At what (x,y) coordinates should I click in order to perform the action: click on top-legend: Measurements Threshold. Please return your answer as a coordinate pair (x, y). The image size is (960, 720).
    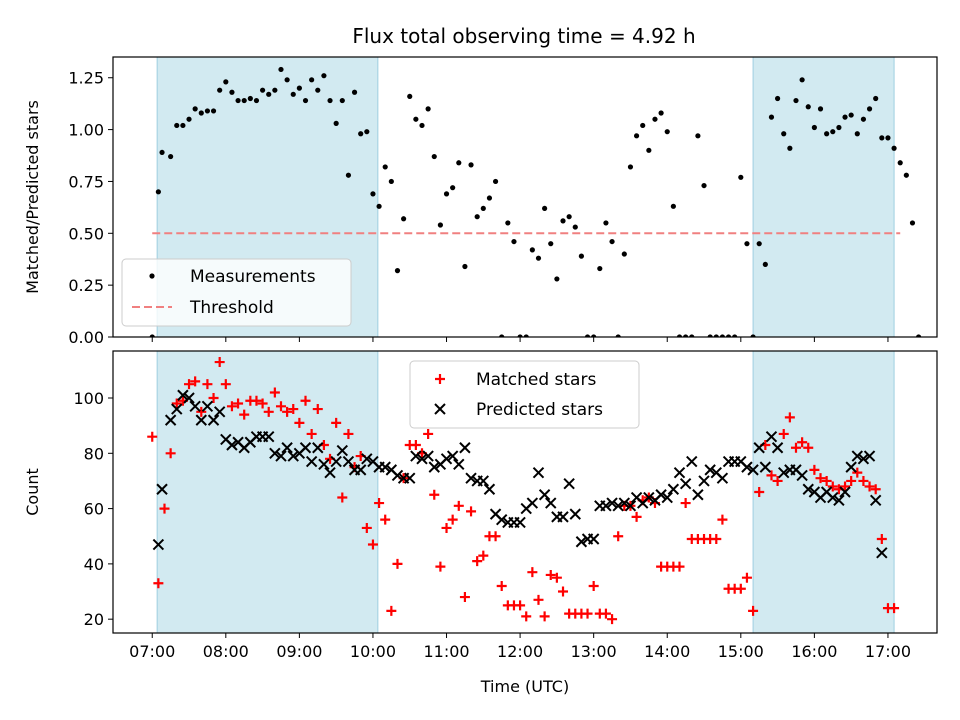
    Looking at the image, I should click on (236, 292).